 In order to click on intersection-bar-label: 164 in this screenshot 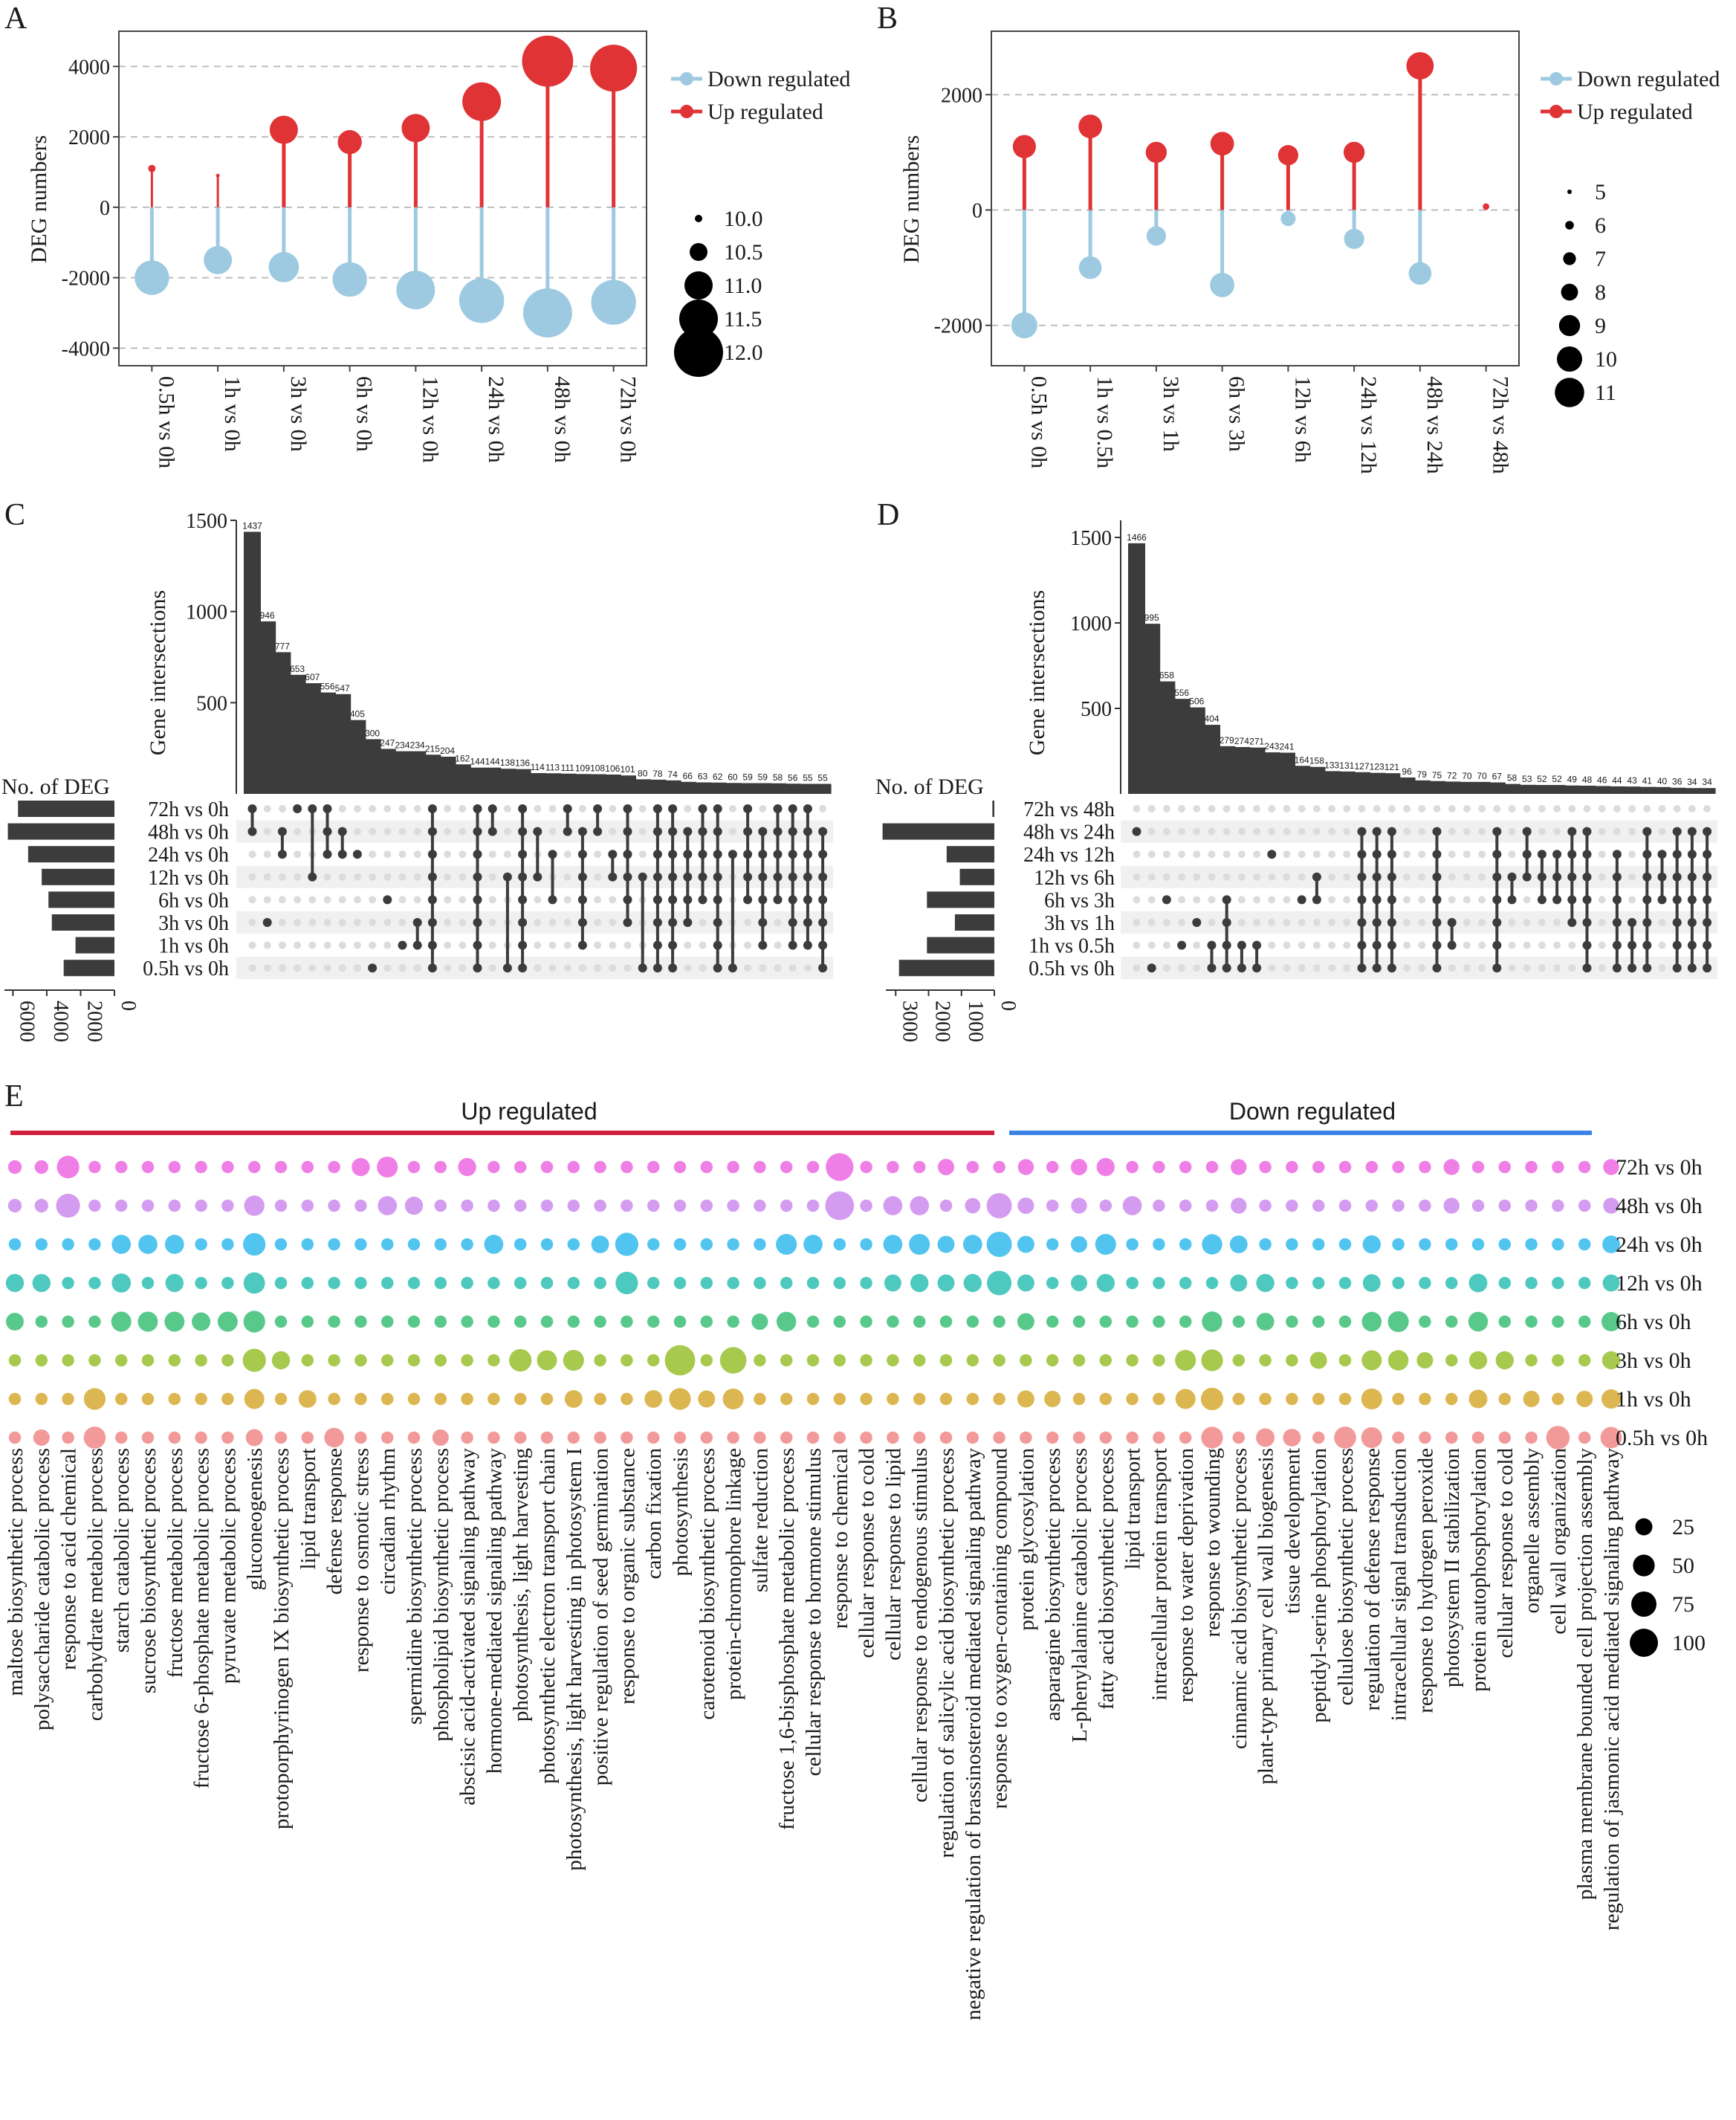, I will do `click(1302, 759)`.